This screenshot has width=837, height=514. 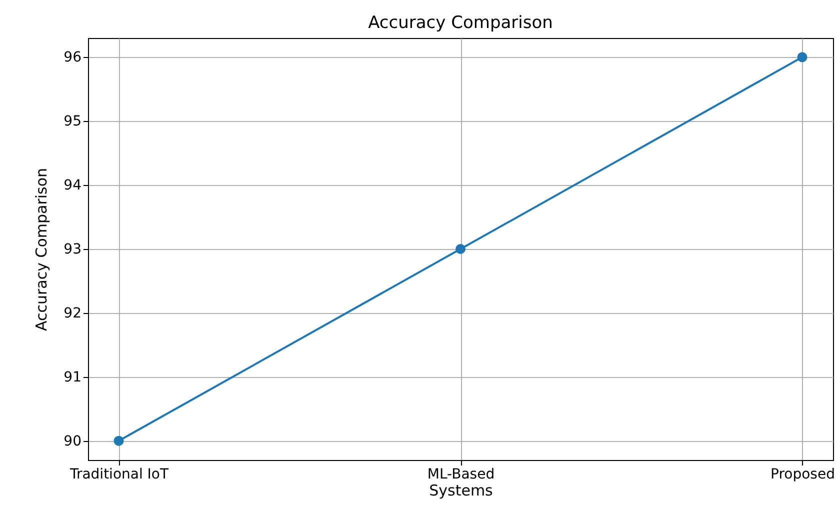 What do you see at coordinates (73, 377) in the screenshot?
I see `y-tick-label: 91` at bounding box center [73, 377].